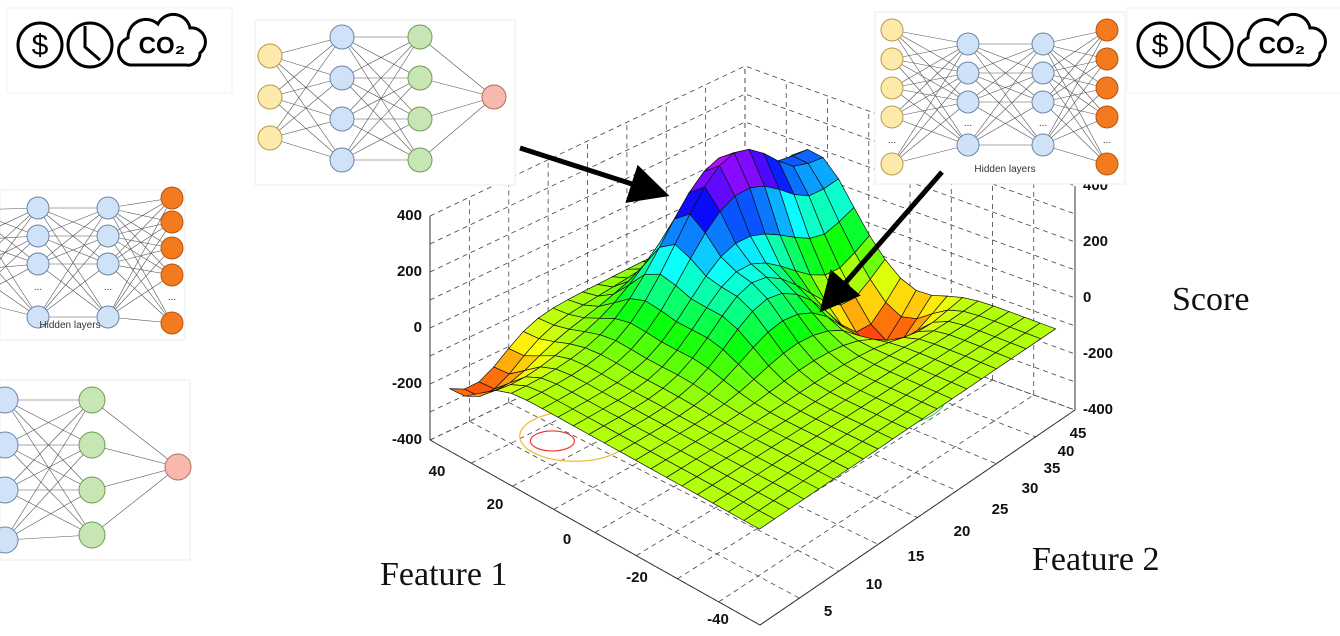 The width and height of the screenshot is (1340, 636). I want to click on cloud-icon, so click(1282, 39).